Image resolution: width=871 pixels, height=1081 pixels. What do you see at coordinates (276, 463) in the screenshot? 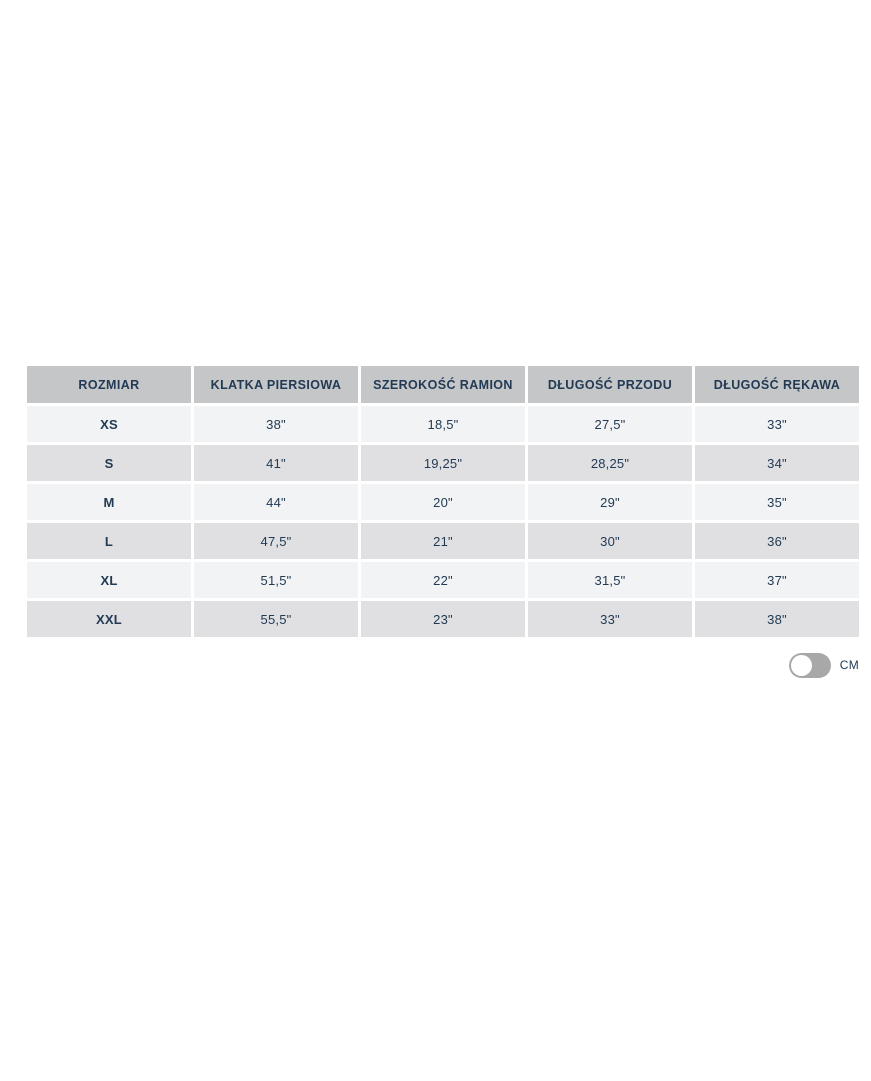
I see `measurement-cell: 41"` at bounding box center [276, 463].